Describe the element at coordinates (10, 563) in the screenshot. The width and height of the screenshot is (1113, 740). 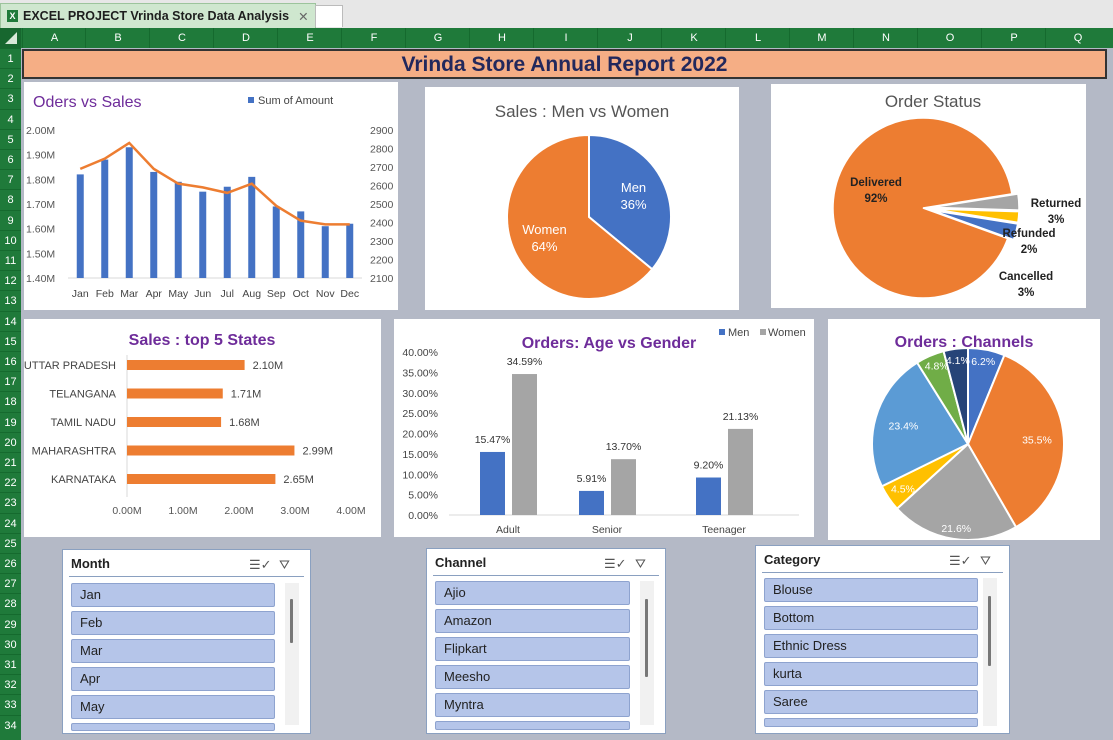
I see `row-header-26: 26` at that location.